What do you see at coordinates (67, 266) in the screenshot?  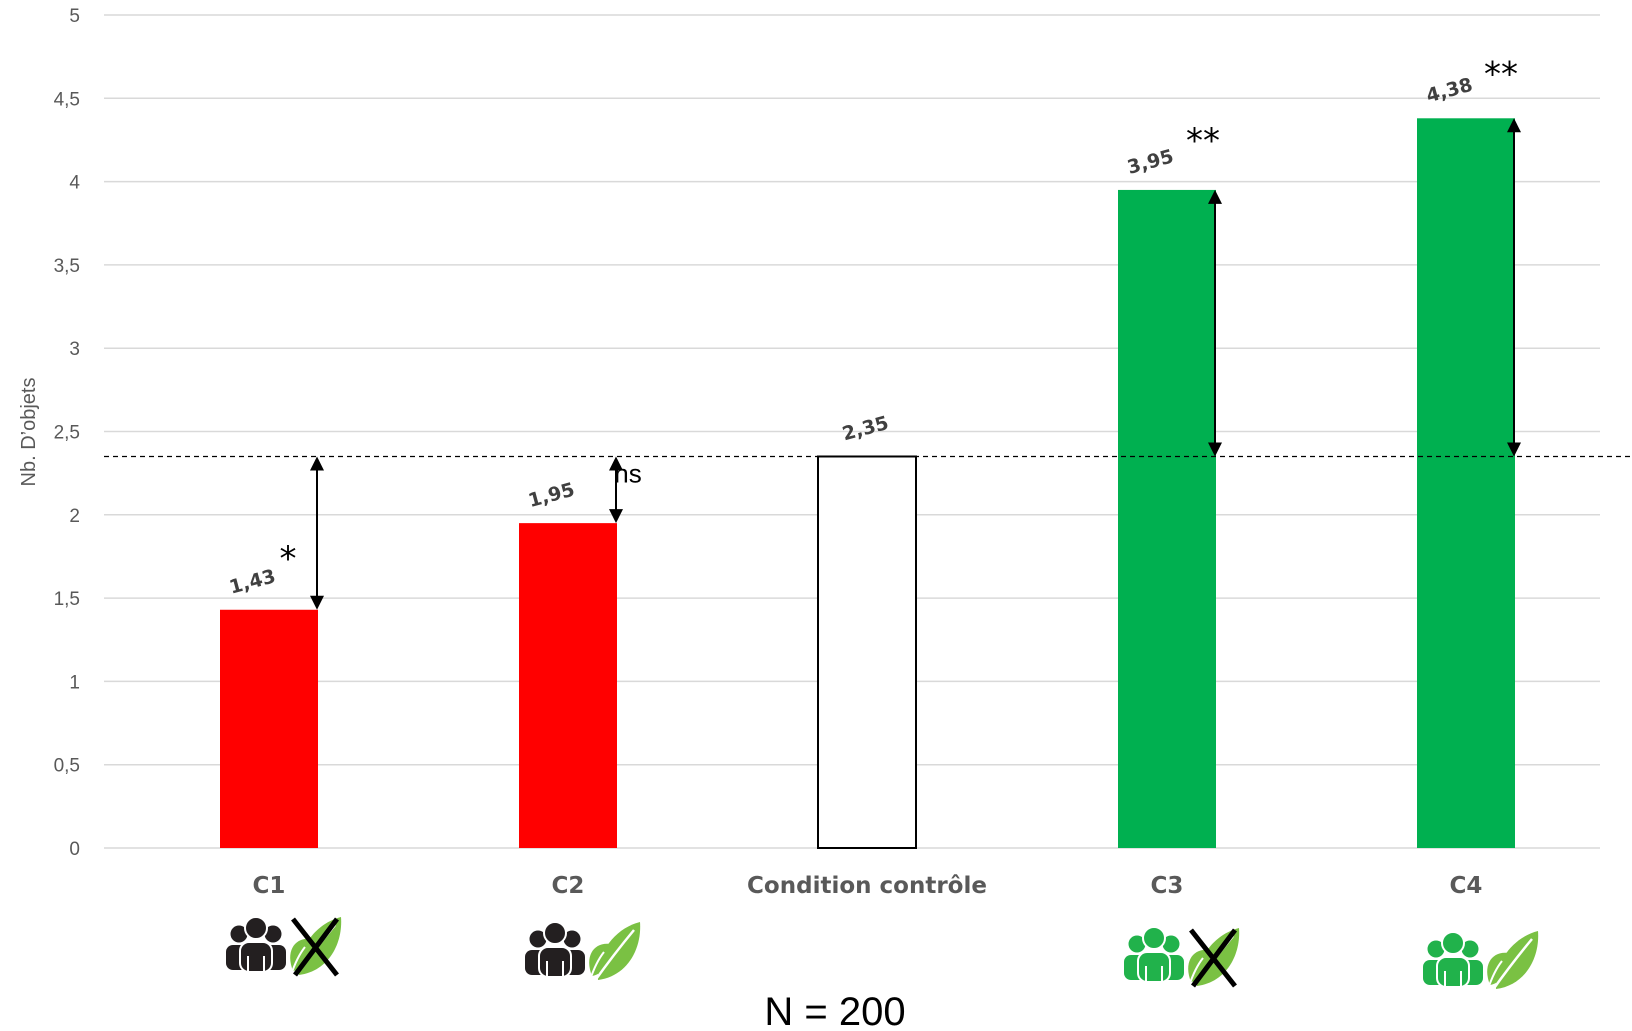 I see `y-tick-label: 3,5` at bounding box center [67, 266].